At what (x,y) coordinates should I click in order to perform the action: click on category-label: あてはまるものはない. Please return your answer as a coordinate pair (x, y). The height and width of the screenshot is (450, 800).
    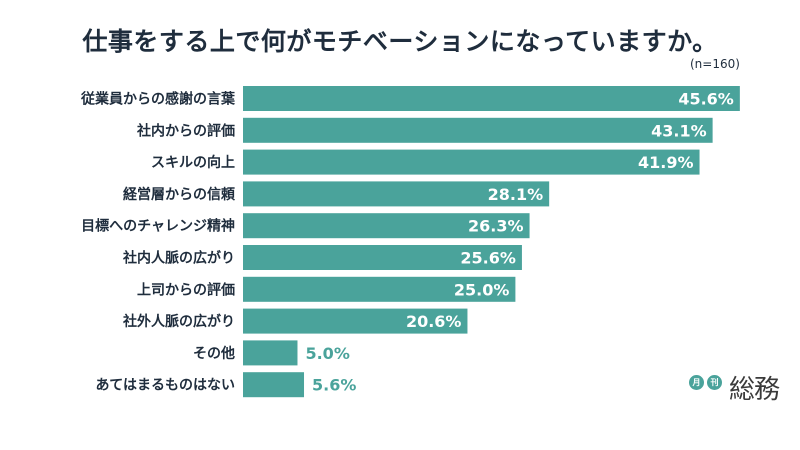
    Looking at the image, I should click on (165, 386).